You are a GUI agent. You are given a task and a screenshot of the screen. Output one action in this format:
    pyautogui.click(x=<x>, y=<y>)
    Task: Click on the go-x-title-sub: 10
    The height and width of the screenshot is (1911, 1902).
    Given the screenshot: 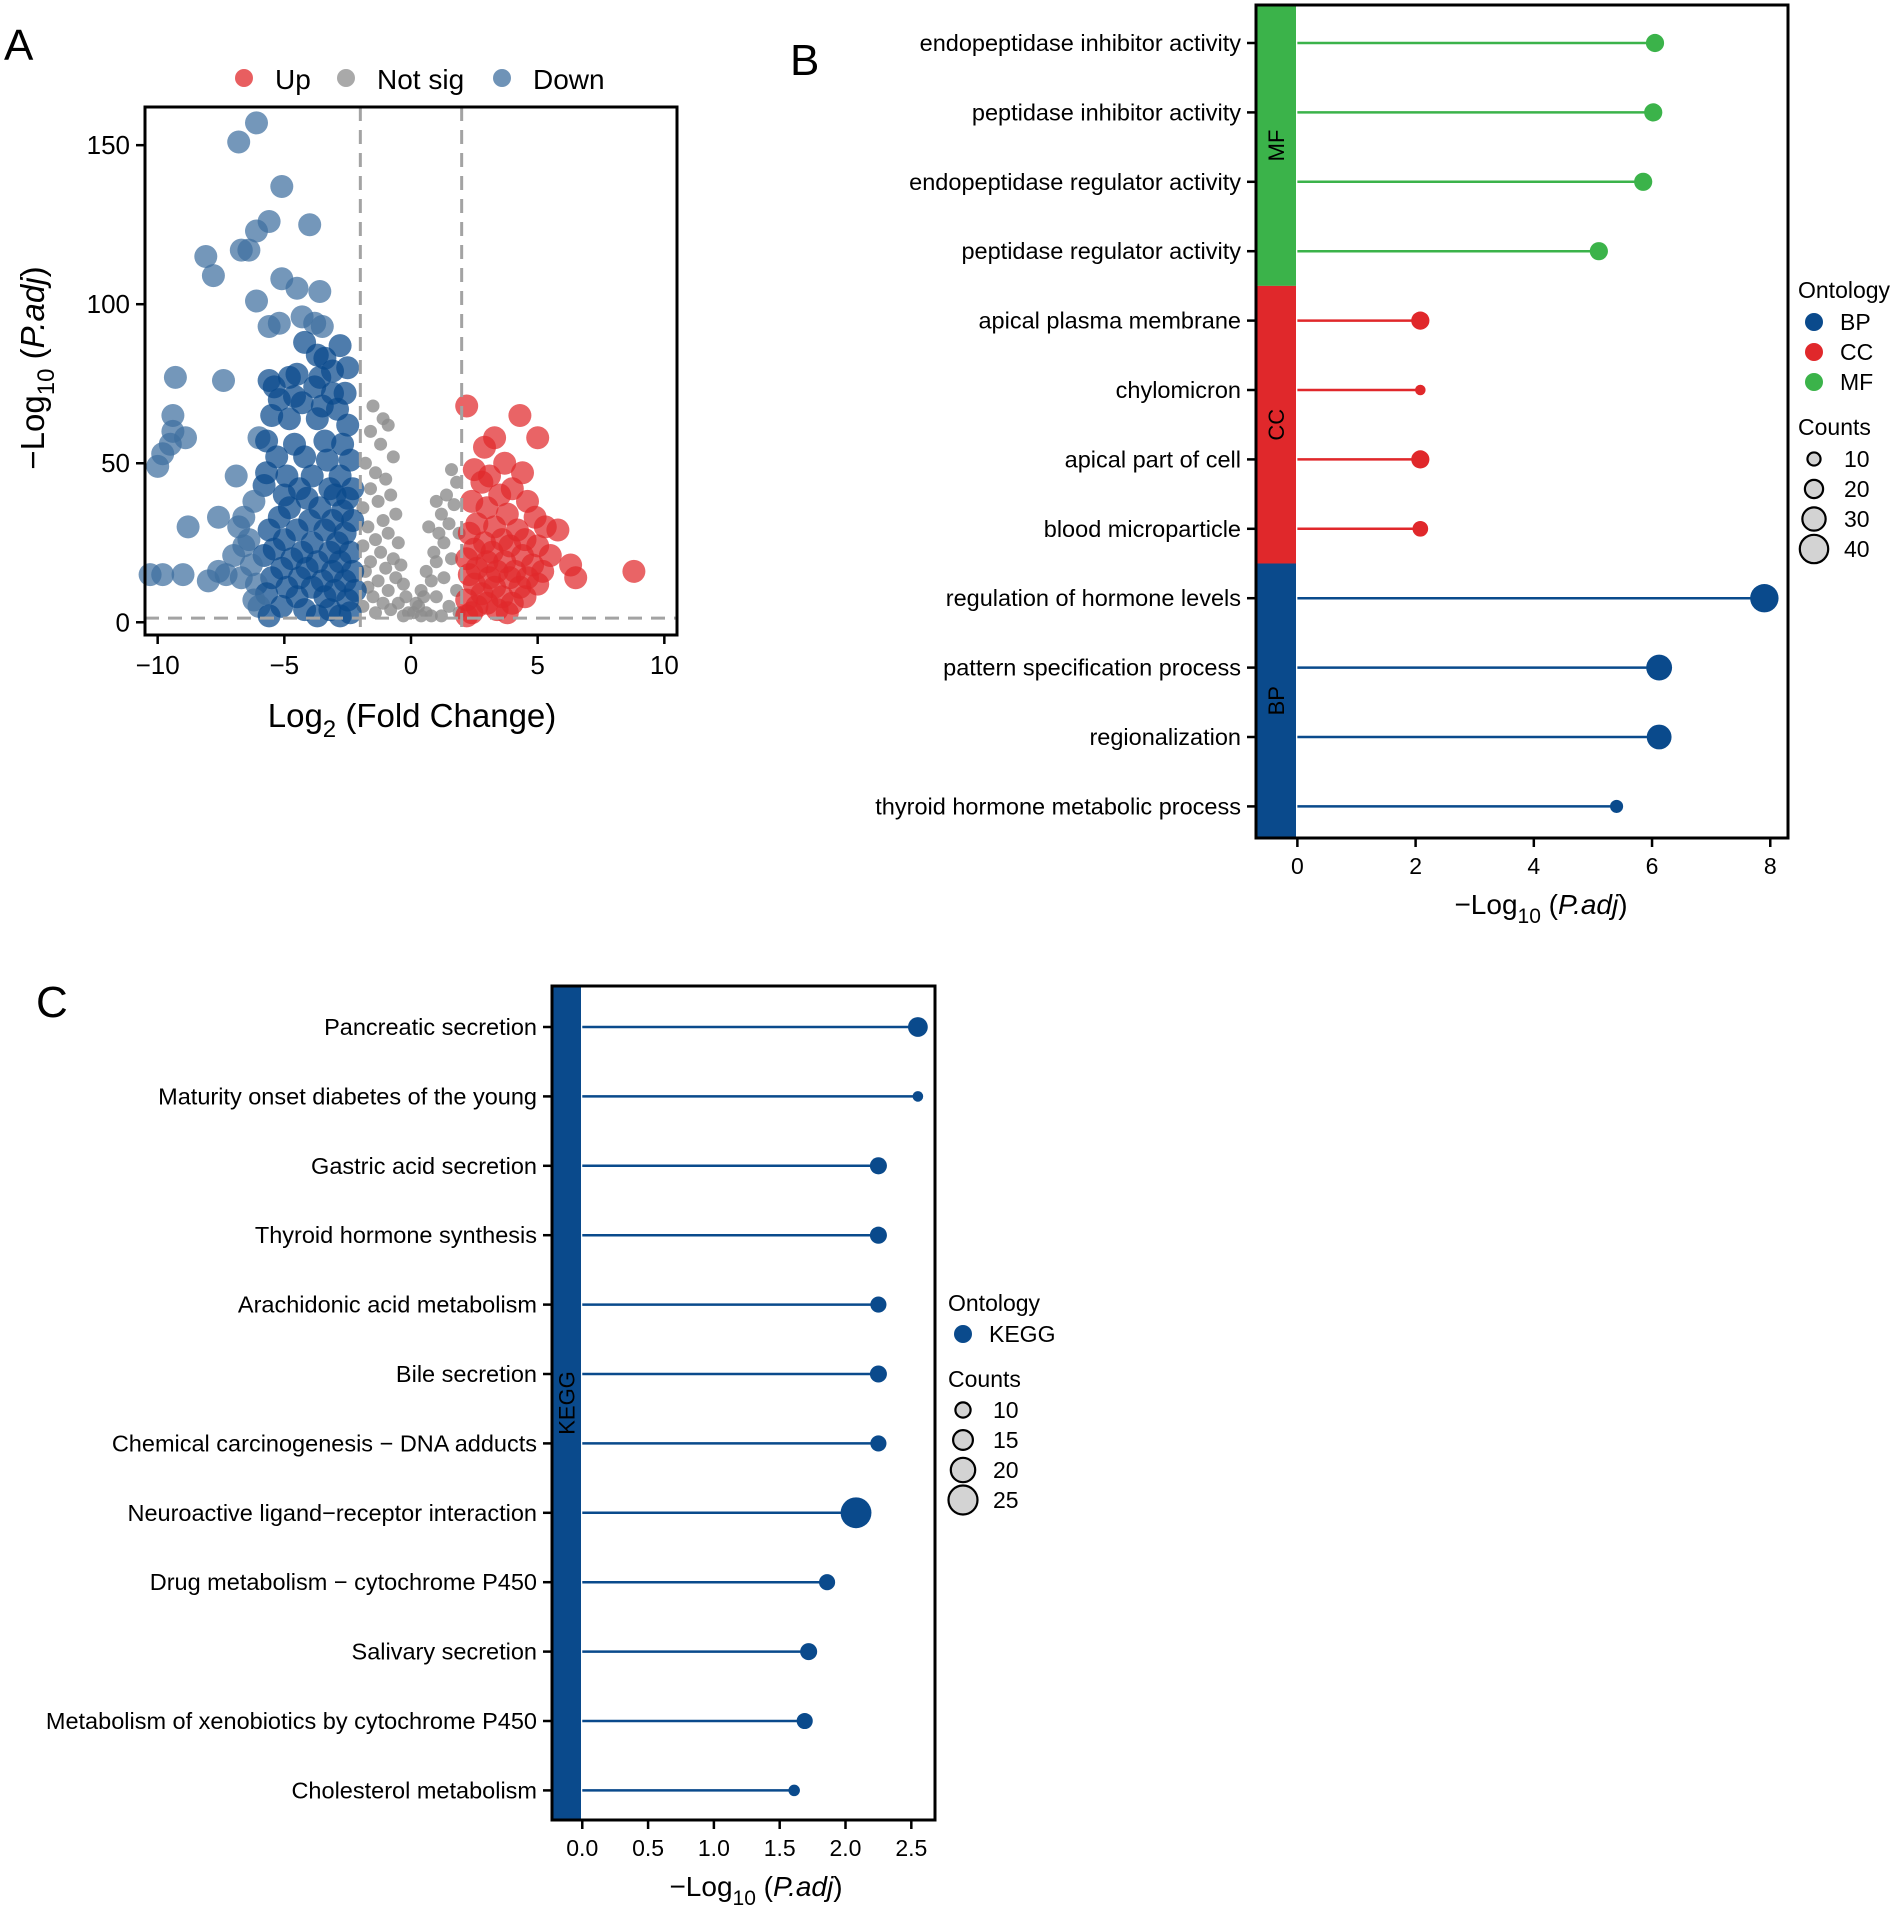 What is the action you would take?
    pyautogui.click(x=1529, y=916)
    